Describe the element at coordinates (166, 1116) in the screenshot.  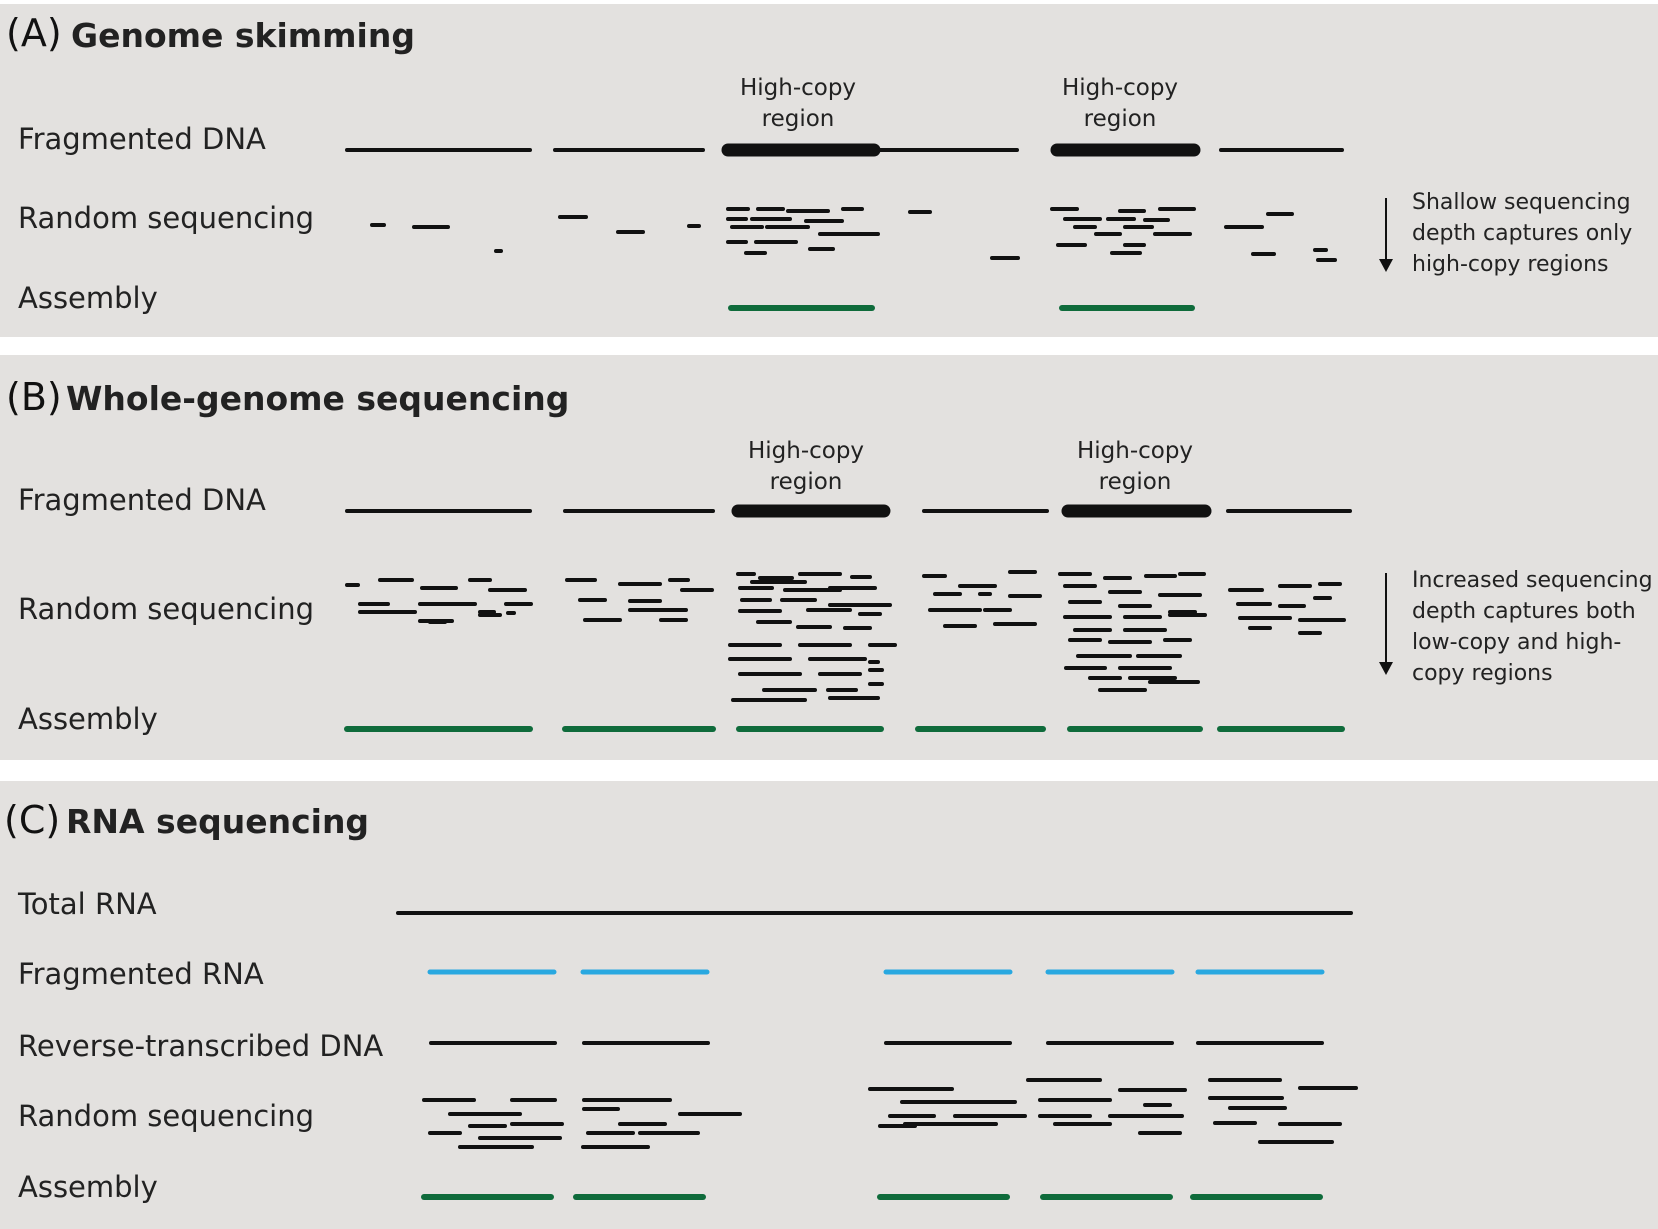
I see `panel-c-row-random-sequencing: Random sequencing` at that location.